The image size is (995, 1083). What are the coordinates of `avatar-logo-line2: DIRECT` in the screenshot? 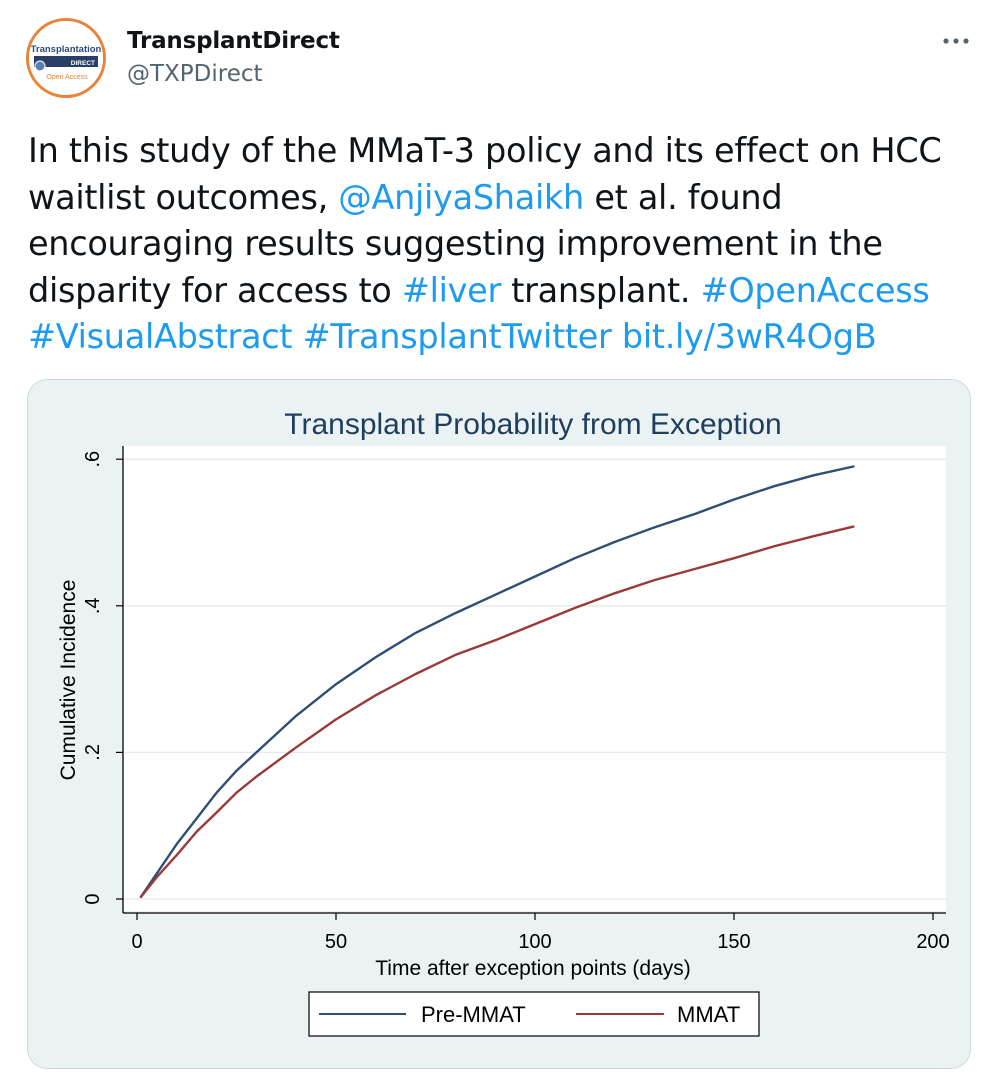 It's located at (83, 63).